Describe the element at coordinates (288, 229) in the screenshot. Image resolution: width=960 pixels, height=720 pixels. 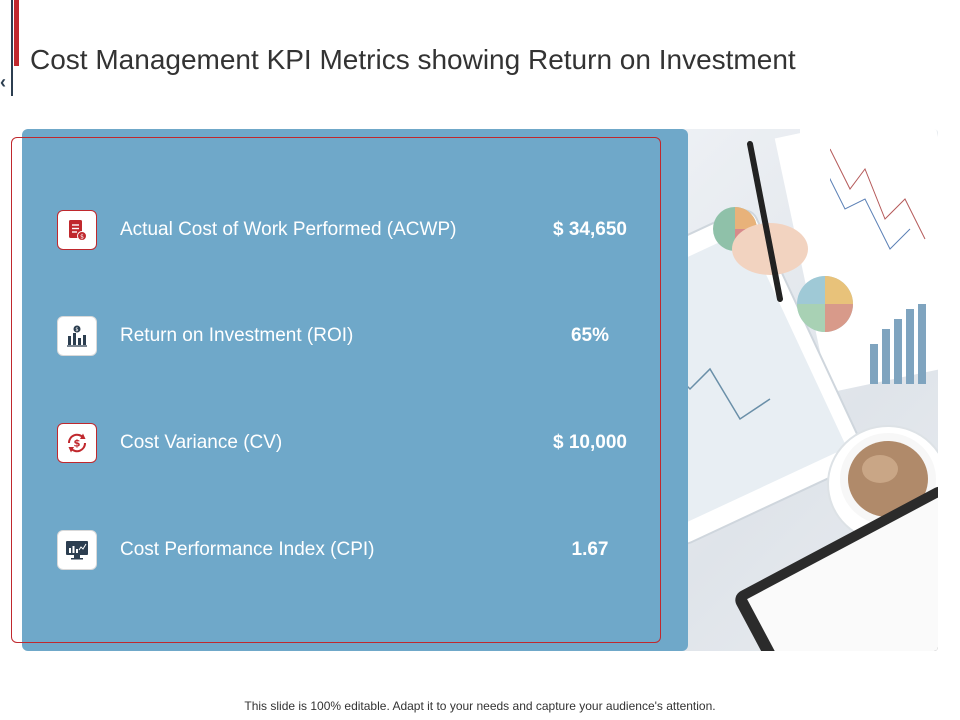
I see `kpi-label: Actual Cost of Work Performed (ACWP)` at that location.